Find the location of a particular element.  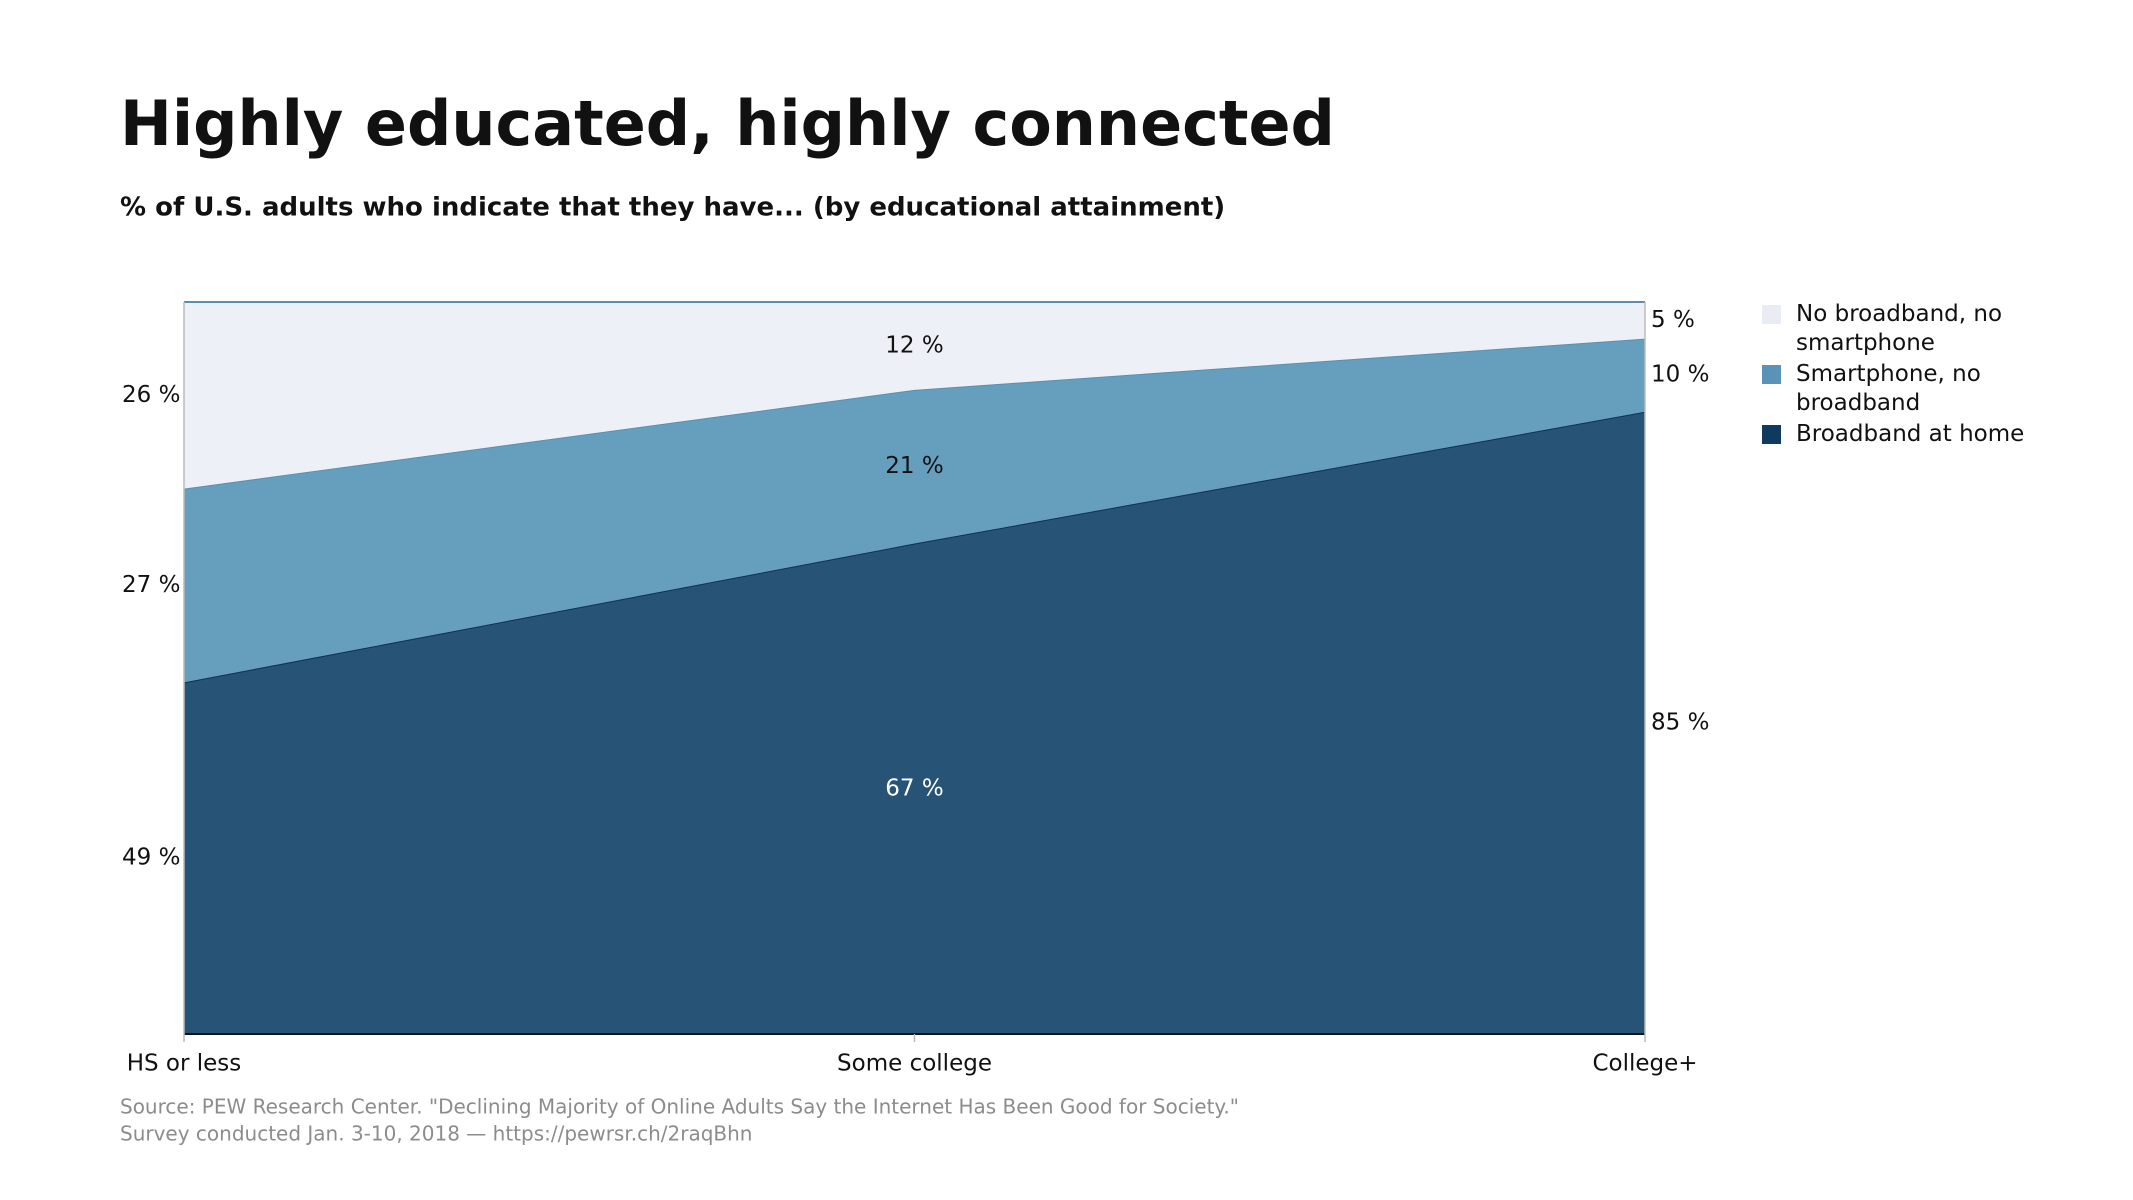

legend-item: No broadband, no smartphone is located at coordinates (1907, 329).